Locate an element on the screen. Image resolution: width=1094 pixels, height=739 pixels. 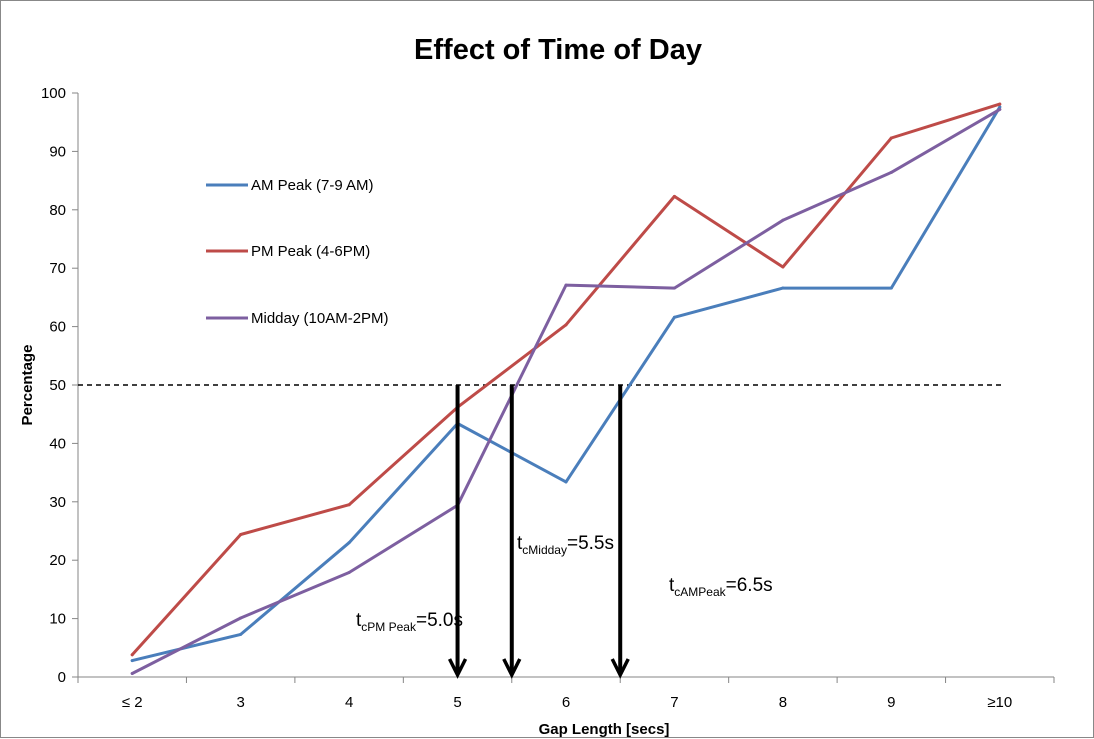
annotation-label: tcMidday=5.5s is located at coordinates (565, 545).